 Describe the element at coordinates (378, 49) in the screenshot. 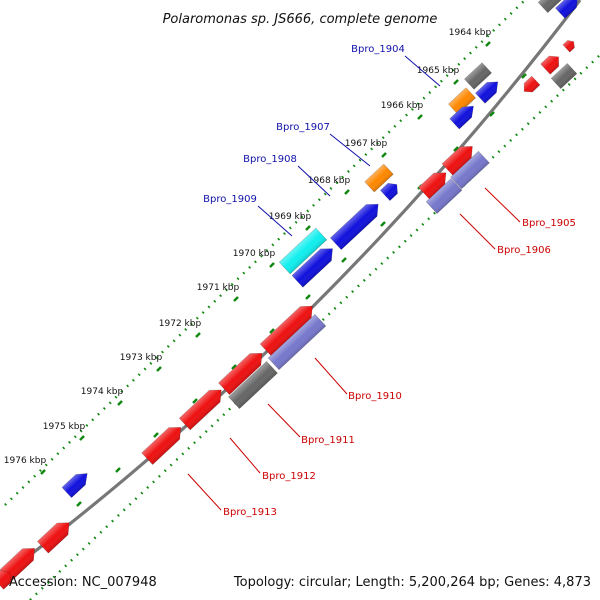

I see `gene-label: Bpro_1904` at that location.